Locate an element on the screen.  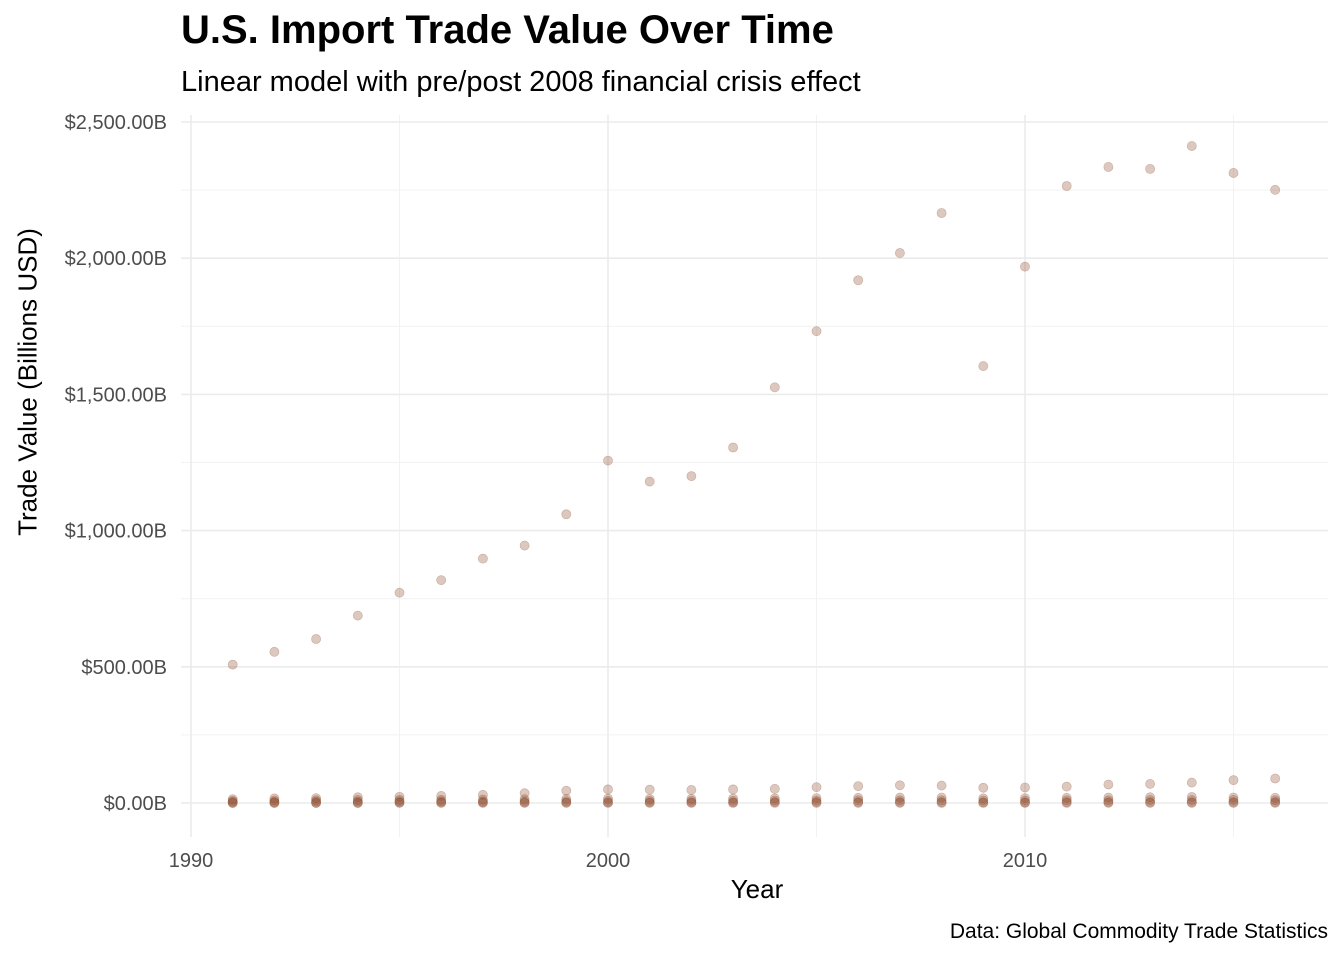
chart-title: U.S. Import Trade Value Over Time is located at coordinates (507, 30).